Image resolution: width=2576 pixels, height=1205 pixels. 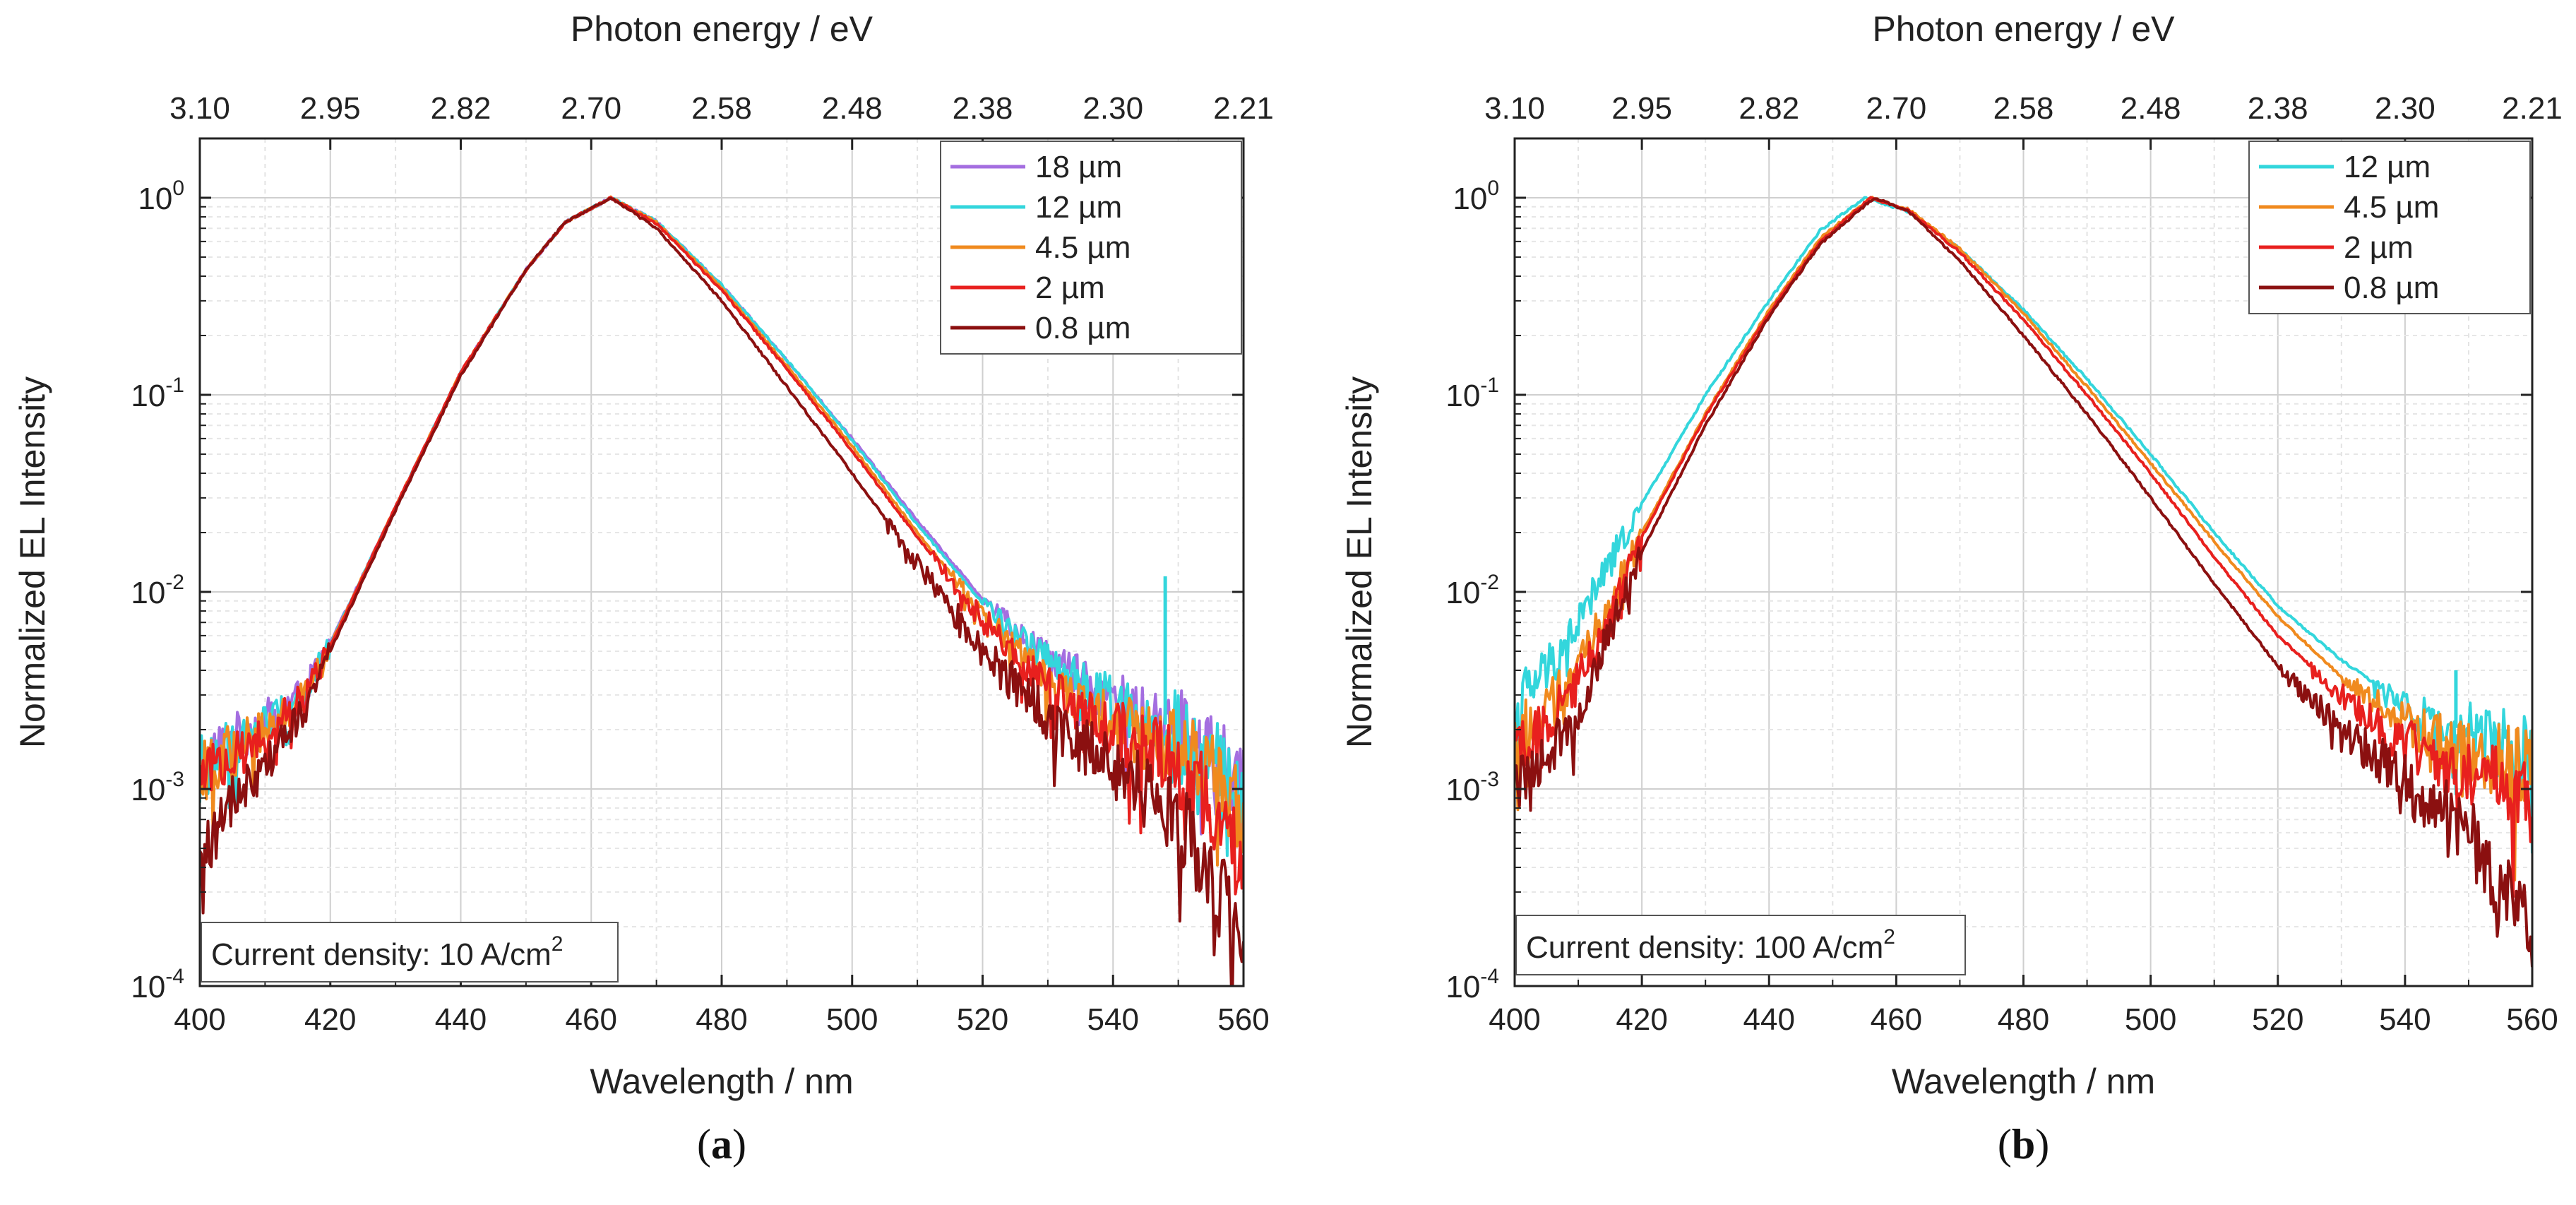 I want to click on panel-label: (b), so click(x=2023, y=1144).